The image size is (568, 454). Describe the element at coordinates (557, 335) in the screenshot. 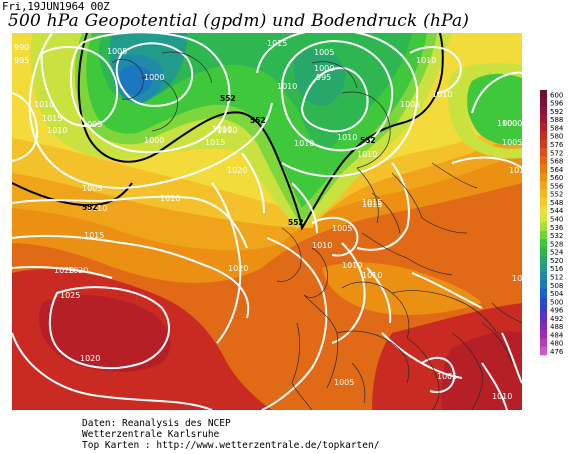

I see `legend-label: 484` at that location.